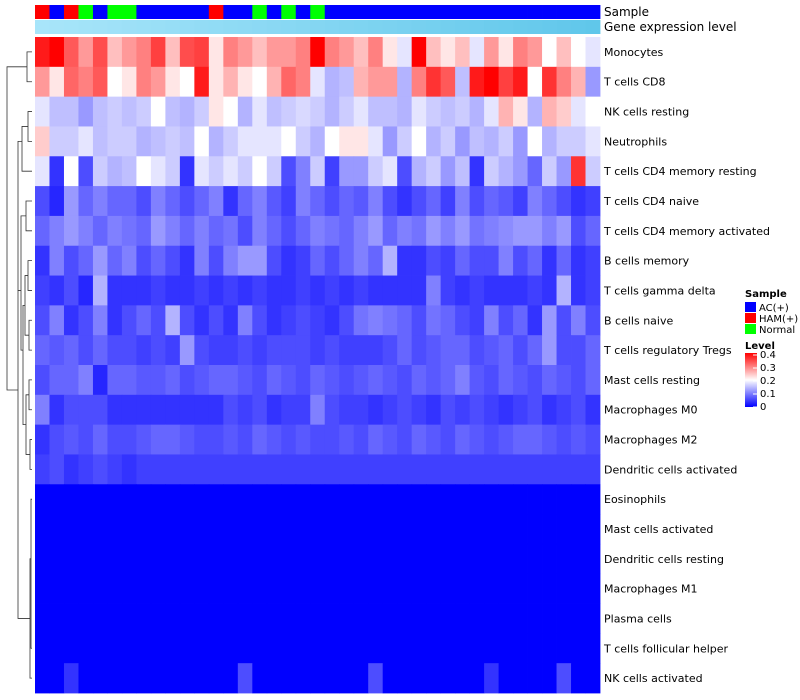 Image resolution: width=800 pixels, height=700 pixels. What do you see at coordinates (760, 346) in the screenshot?
I see `legend-level-title: Level` at bounding box center [760, 346].